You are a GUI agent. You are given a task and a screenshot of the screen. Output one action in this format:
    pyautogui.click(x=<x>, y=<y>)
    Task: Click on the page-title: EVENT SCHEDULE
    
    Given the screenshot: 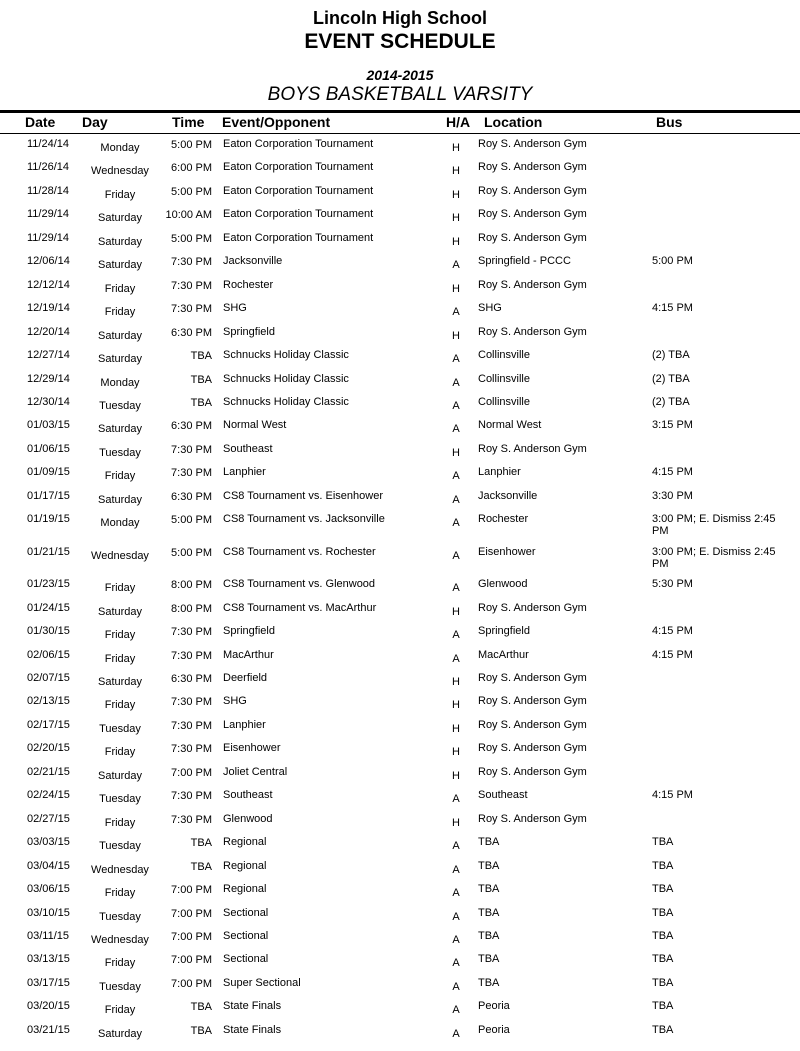 What is the action you would take?
    pyautogui.click(x=400, y=41)
    